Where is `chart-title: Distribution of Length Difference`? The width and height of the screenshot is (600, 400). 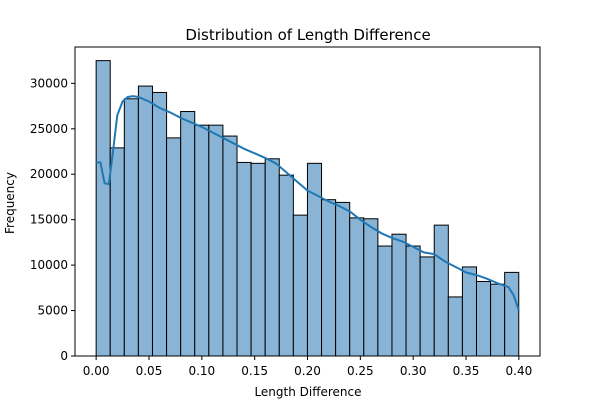
chart-title: Distribution of Length Difference is located at coordinates (307, 35).